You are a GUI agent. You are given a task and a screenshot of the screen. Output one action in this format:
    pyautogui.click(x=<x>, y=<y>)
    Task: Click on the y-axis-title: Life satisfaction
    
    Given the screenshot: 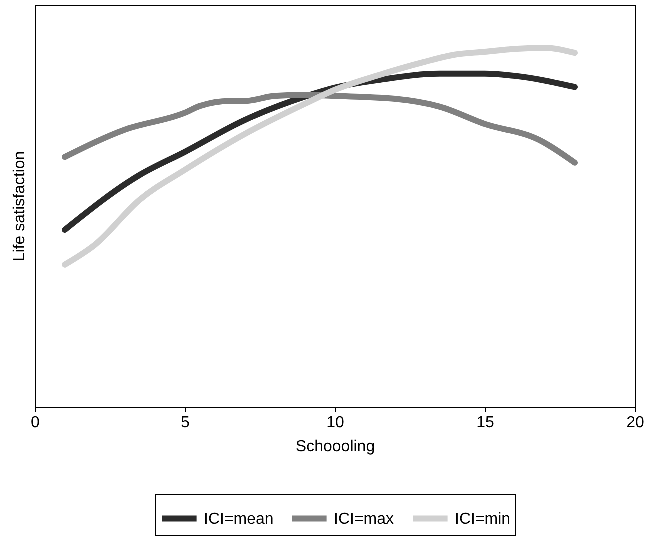 What is the action you would take?
    pyautogui.click(x=20, y=206)
    